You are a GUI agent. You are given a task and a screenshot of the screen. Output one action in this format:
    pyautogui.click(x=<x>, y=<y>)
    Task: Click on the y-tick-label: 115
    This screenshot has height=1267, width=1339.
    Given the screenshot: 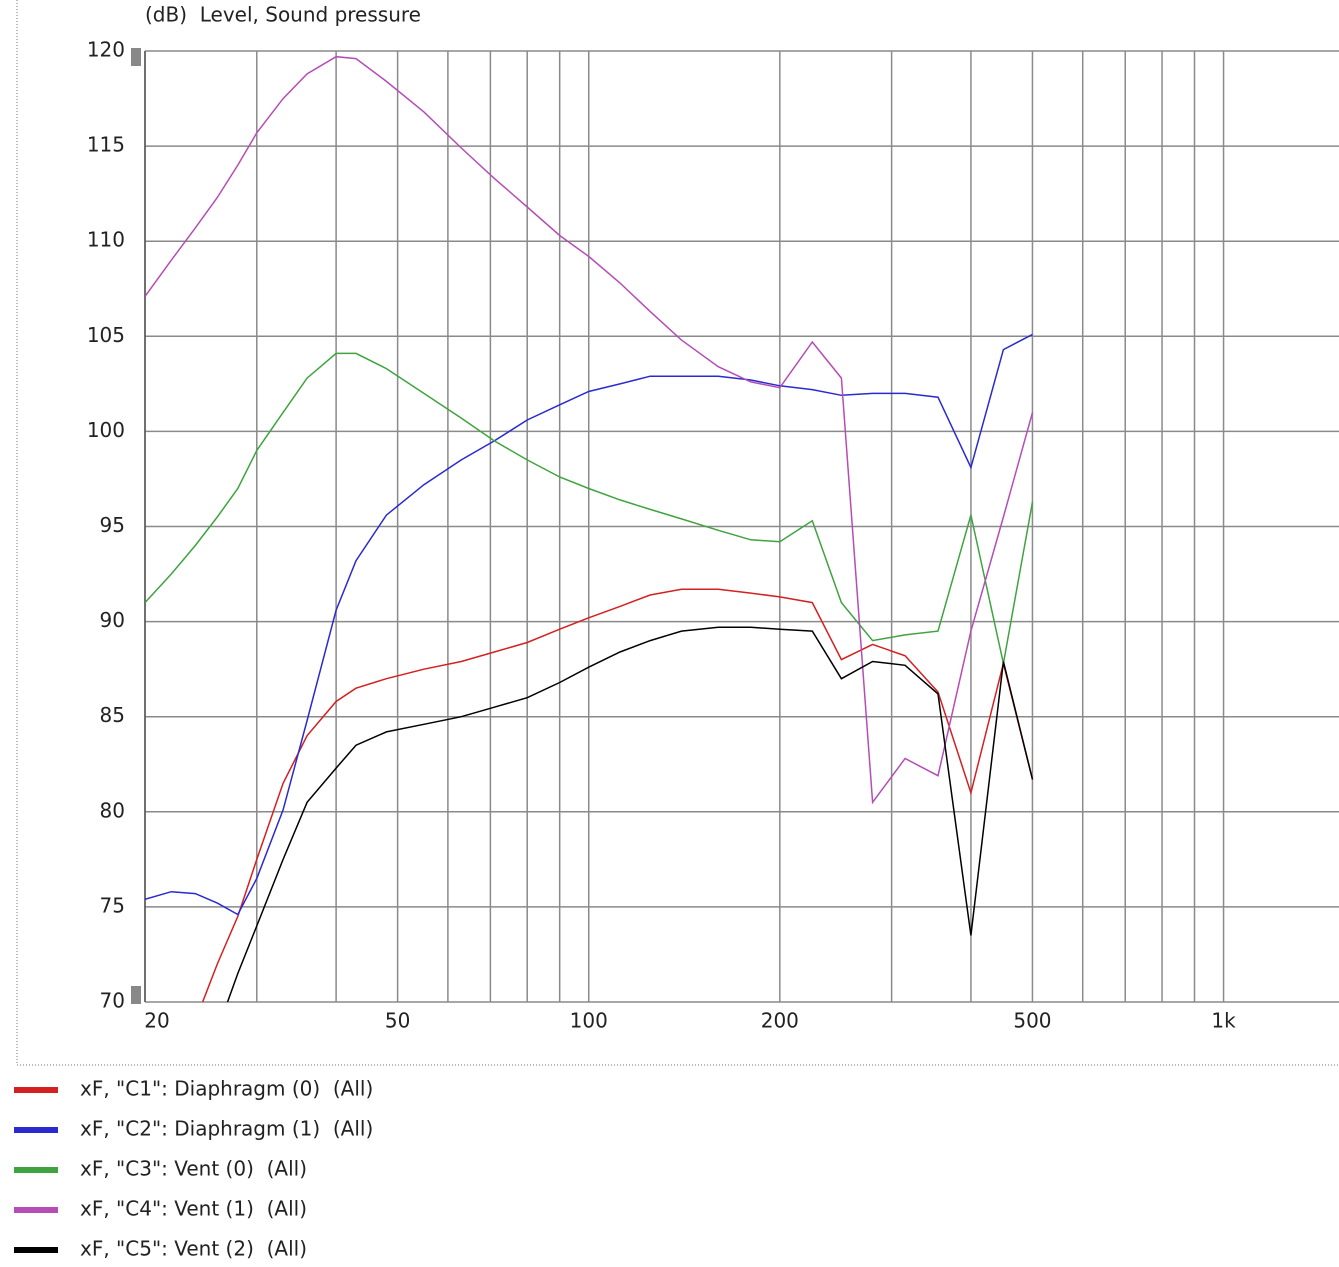 What is the action you would take?
    pyautogui.click(x=106, y=145)
    